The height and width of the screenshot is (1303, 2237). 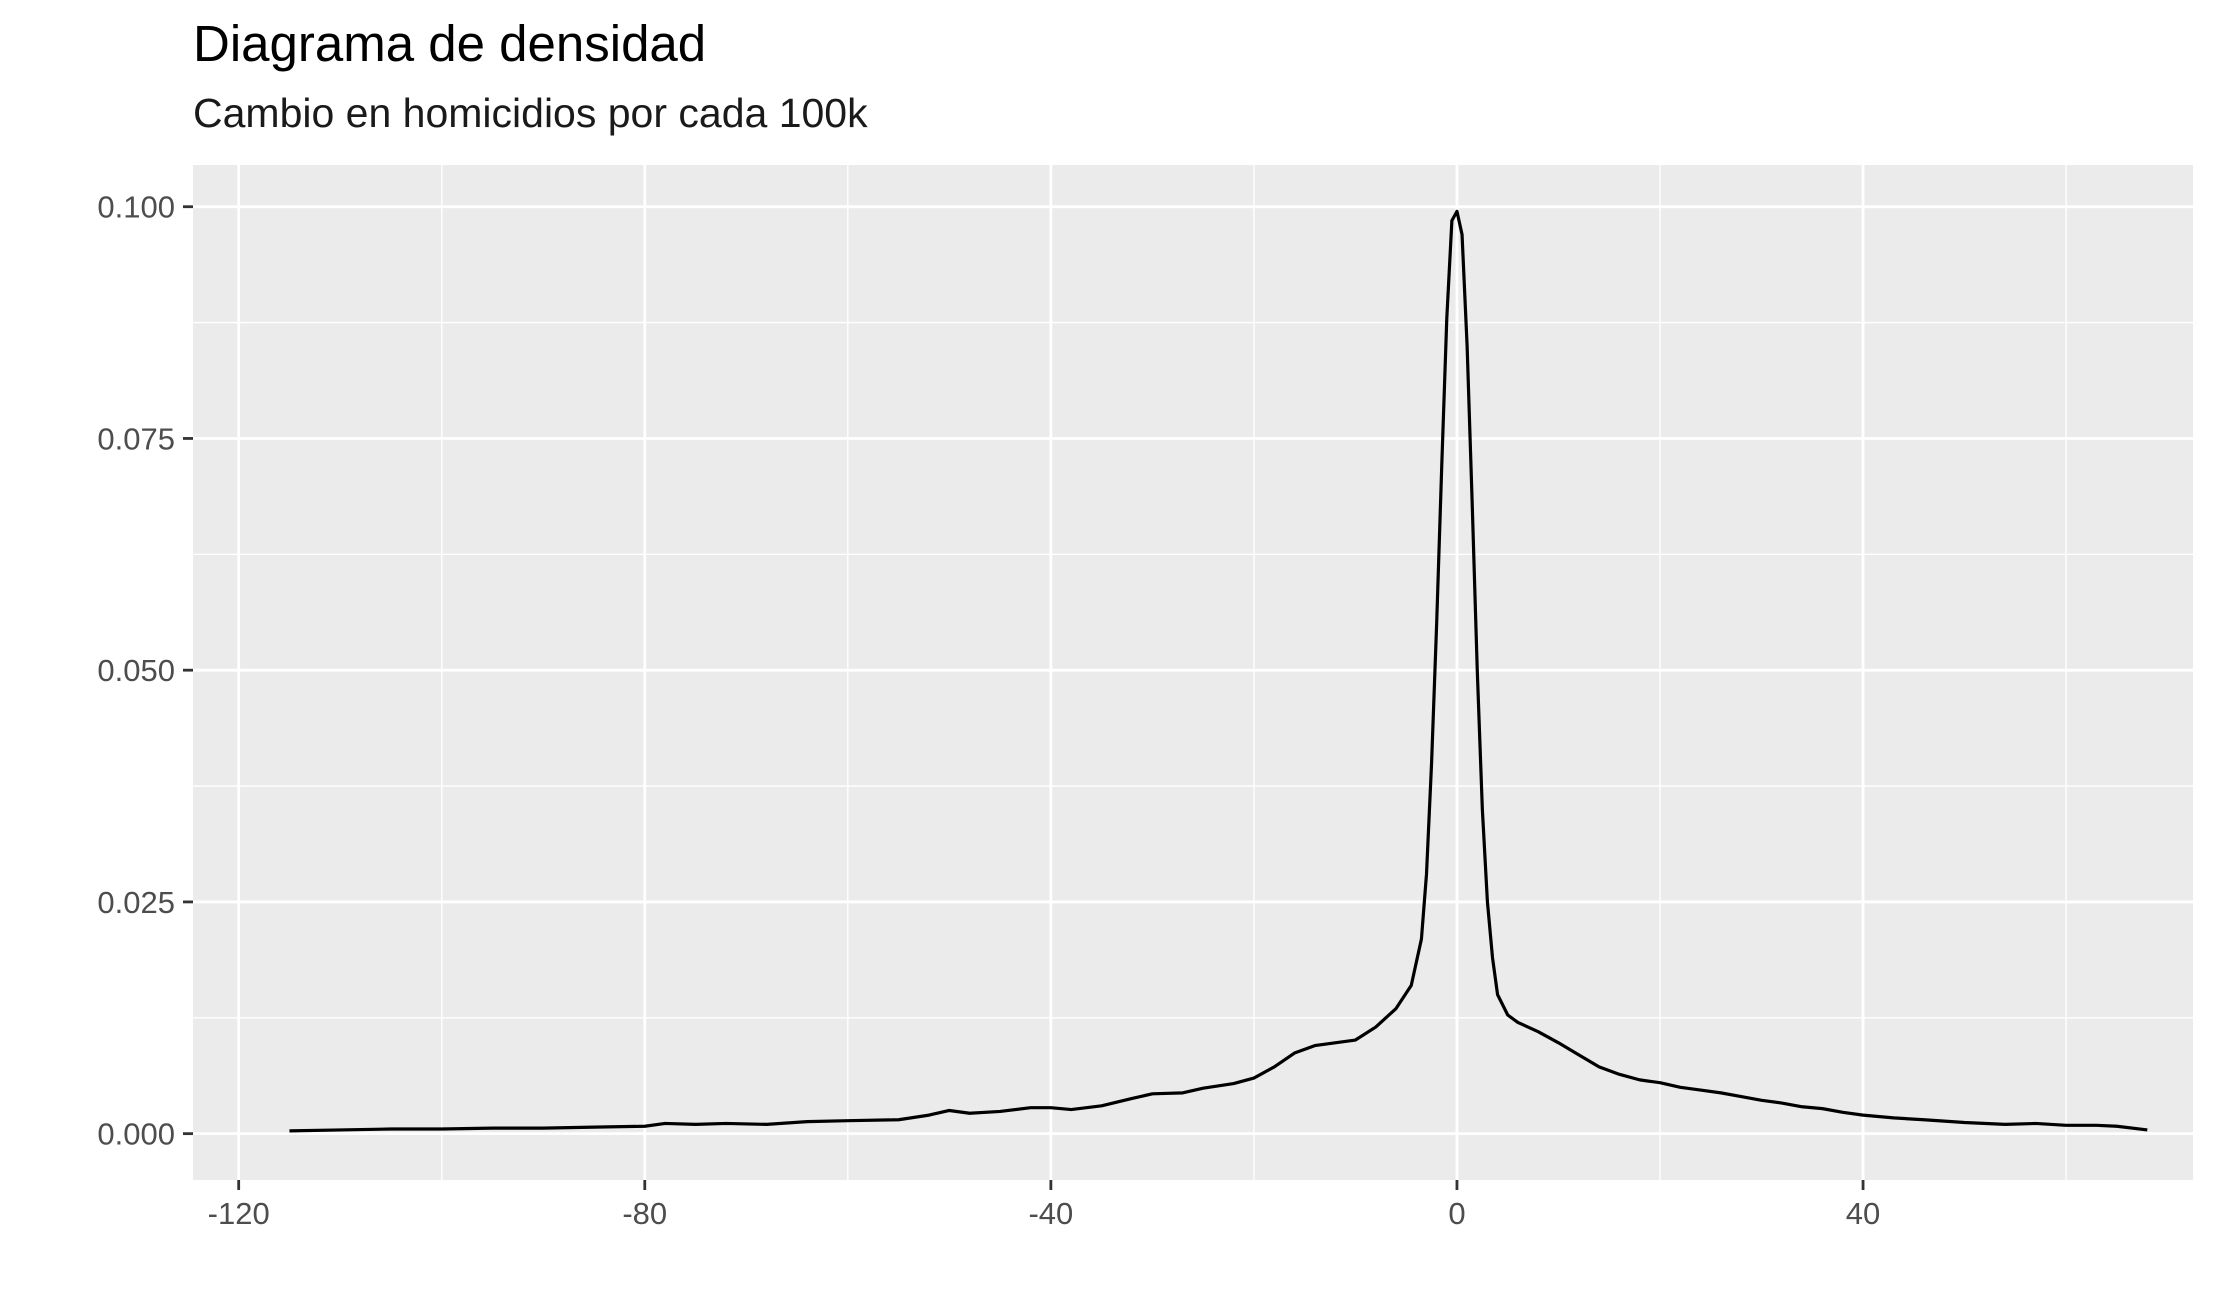 I want to click on y-axis: 0.000 0.025 0.050 0.075 0.100, so click(x=145, y=671).